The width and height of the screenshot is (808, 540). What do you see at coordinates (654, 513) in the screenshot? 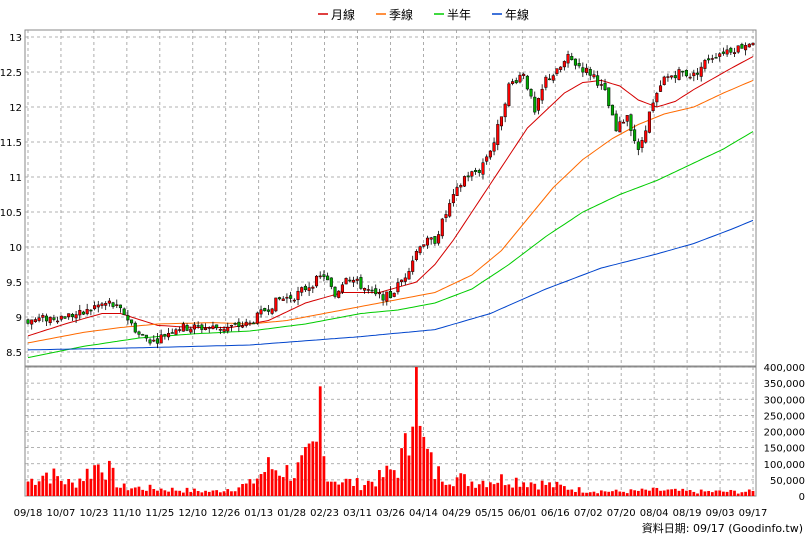
I see `x-tick-label: 08/04` at bounding box center [654, 513].